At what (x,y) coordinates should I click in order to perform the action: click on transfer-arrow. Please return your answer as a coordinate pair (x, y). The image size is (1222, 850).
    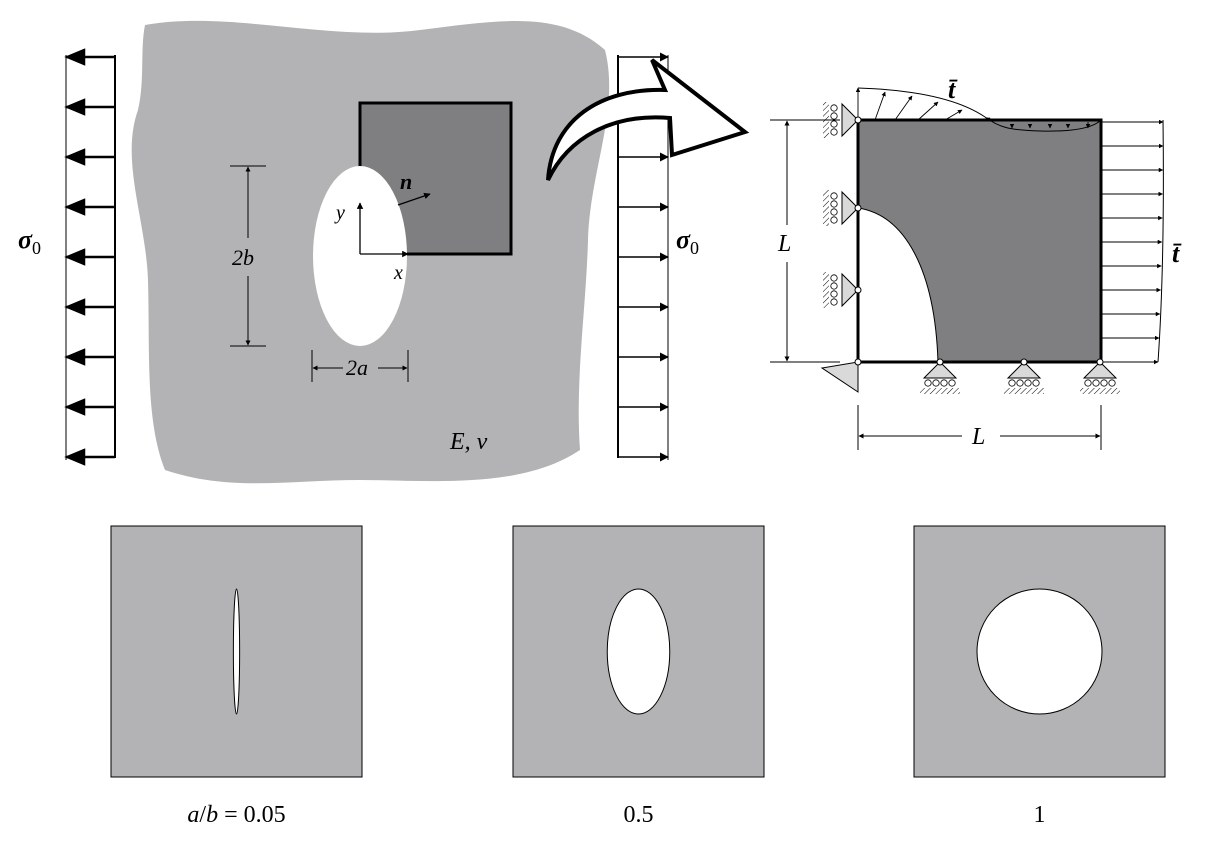
    Looking at the image, I should click on (648, 119).